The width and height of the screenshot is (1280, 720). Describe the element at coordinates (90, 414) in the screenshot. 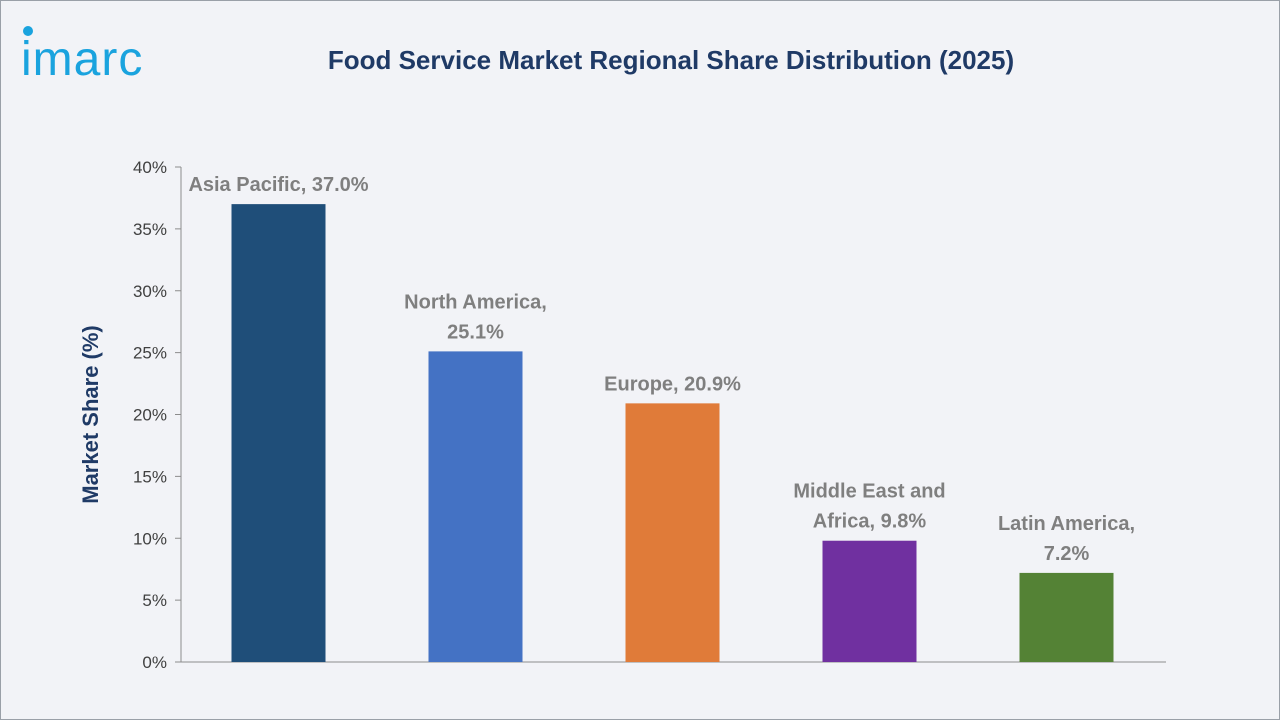

I see `y-axis-label: Market Share (%)` at that location.